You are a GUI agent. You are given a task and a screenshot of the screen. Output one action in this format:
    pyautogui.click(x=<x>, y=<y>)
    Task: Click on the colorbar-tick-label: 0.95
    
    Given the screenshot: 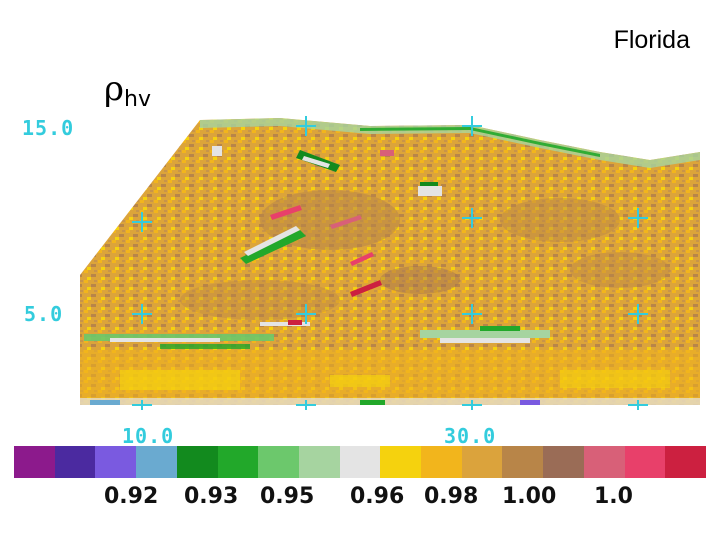 What is the action you would take?
    pyautogui.click(x=287, y=496)
    